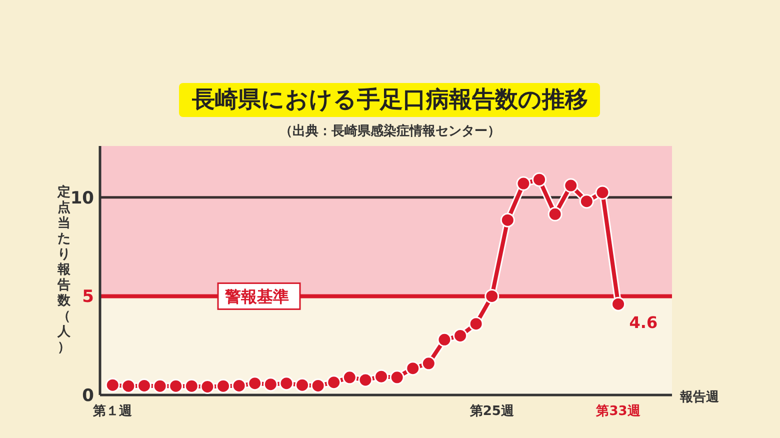  Describe the element at coordinates (643, 322) in the screenshot. I see `annotation: 4.6` at that location.